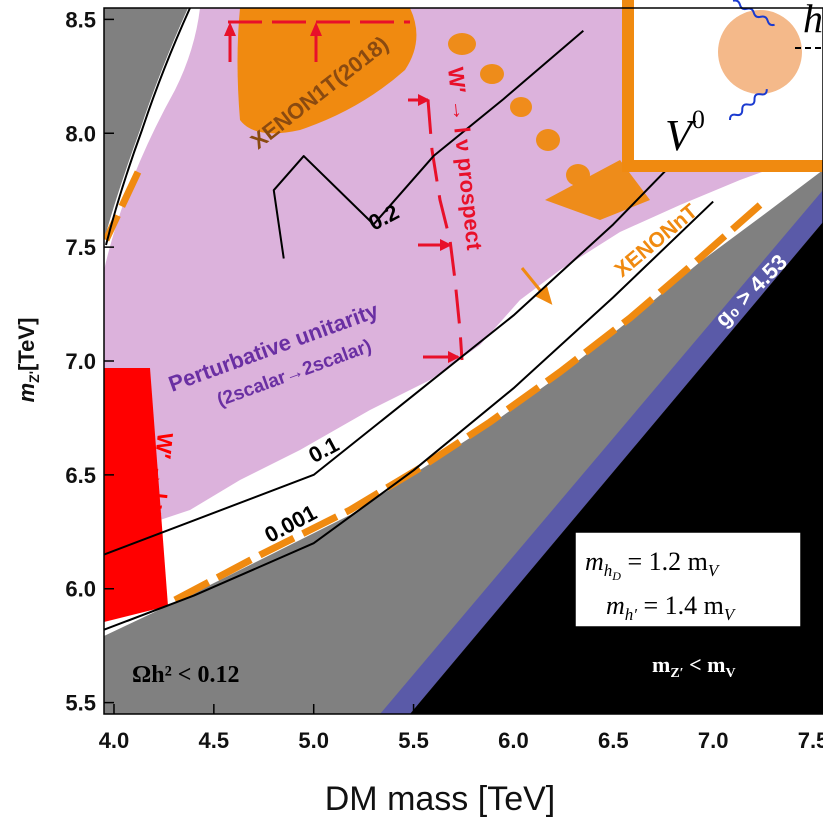 Image resolution: width=823 pixels, height=817 pixels. Describe the element at coordinates (536, 286) in the screenshot. I see `xenonnt-arrow` at that location.